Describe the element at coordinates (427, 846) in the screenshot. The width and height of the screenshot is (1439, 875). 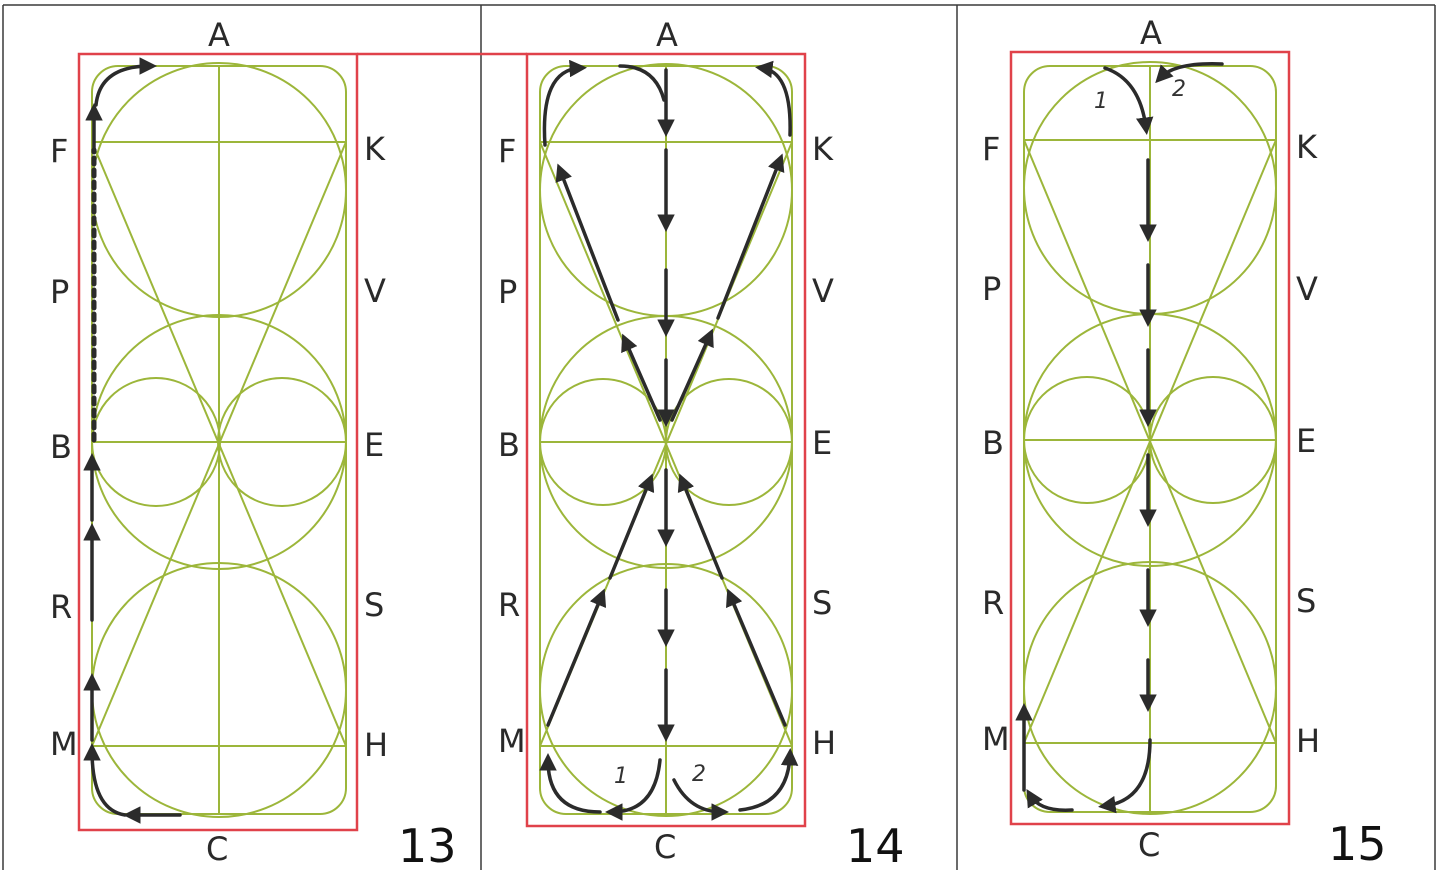
I see `figure-number: 13` at that location.